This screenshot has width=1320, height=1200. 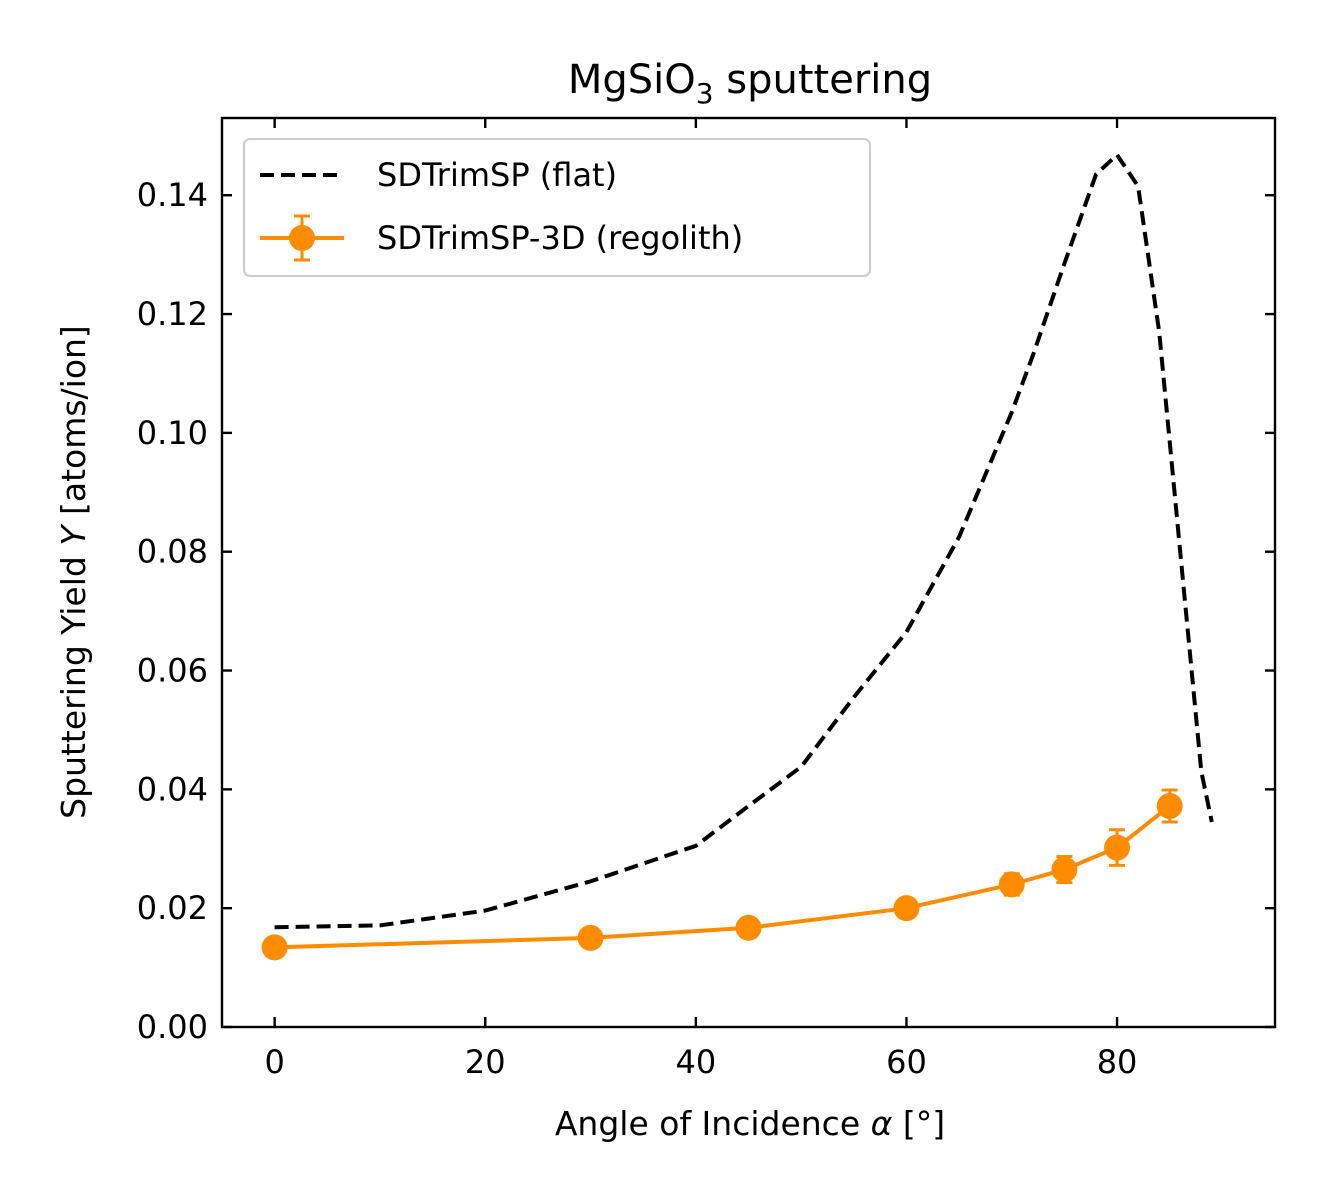 What do you see at coordinates (274, 1062) in the screenshot?
I see `x-tick-label-0: 0` at bounding box center [274, 1062].